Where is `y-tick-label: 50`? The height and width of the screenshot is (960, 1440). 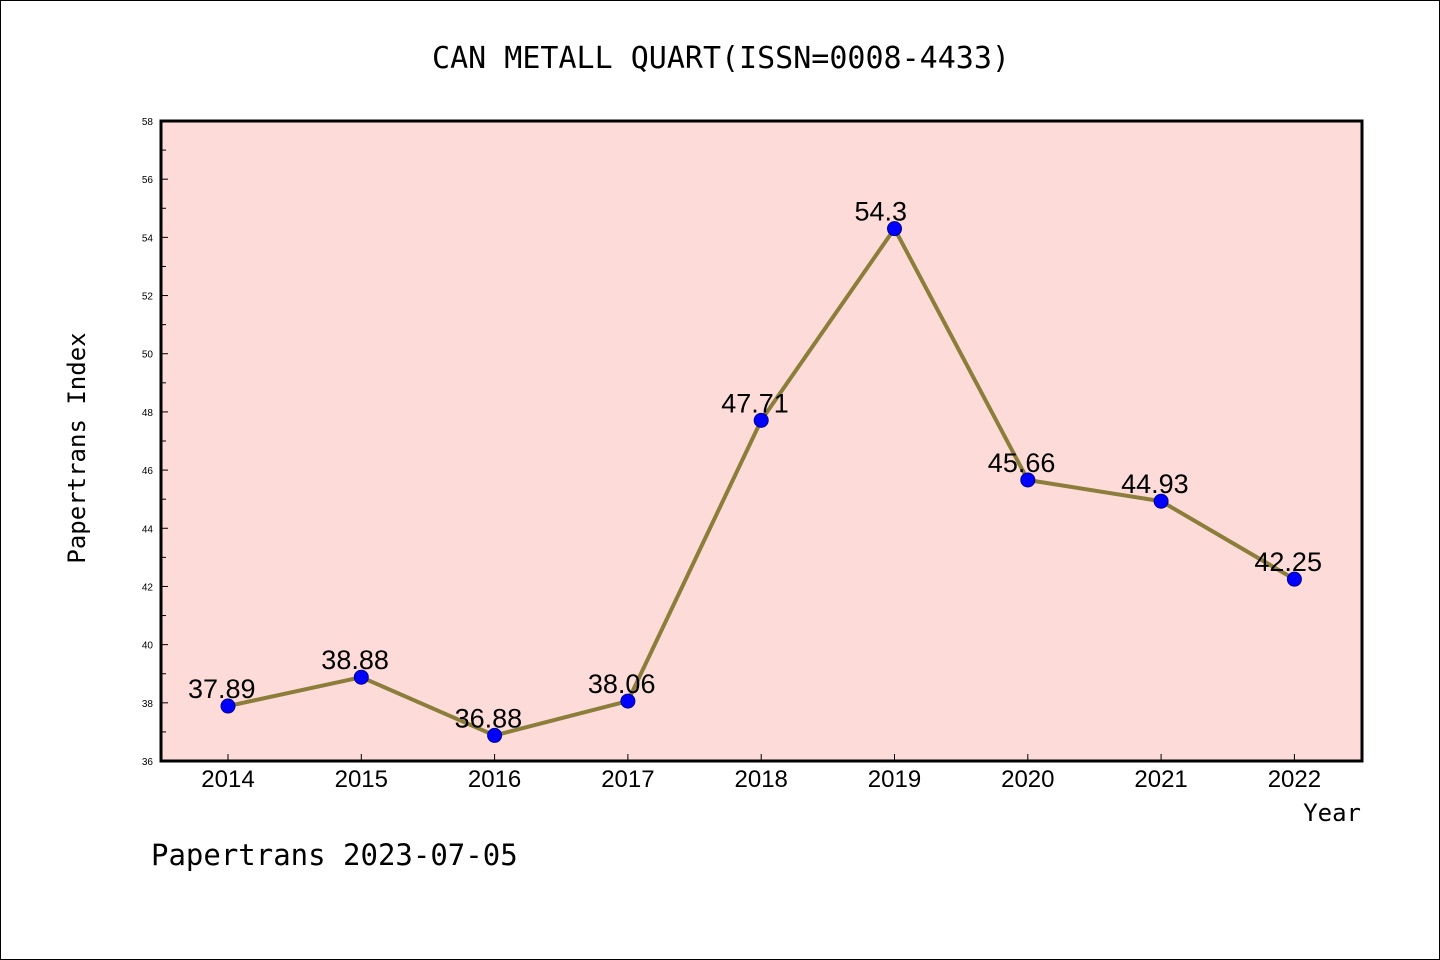 y-tick-label: 50 is located at coordinates (148, 355).